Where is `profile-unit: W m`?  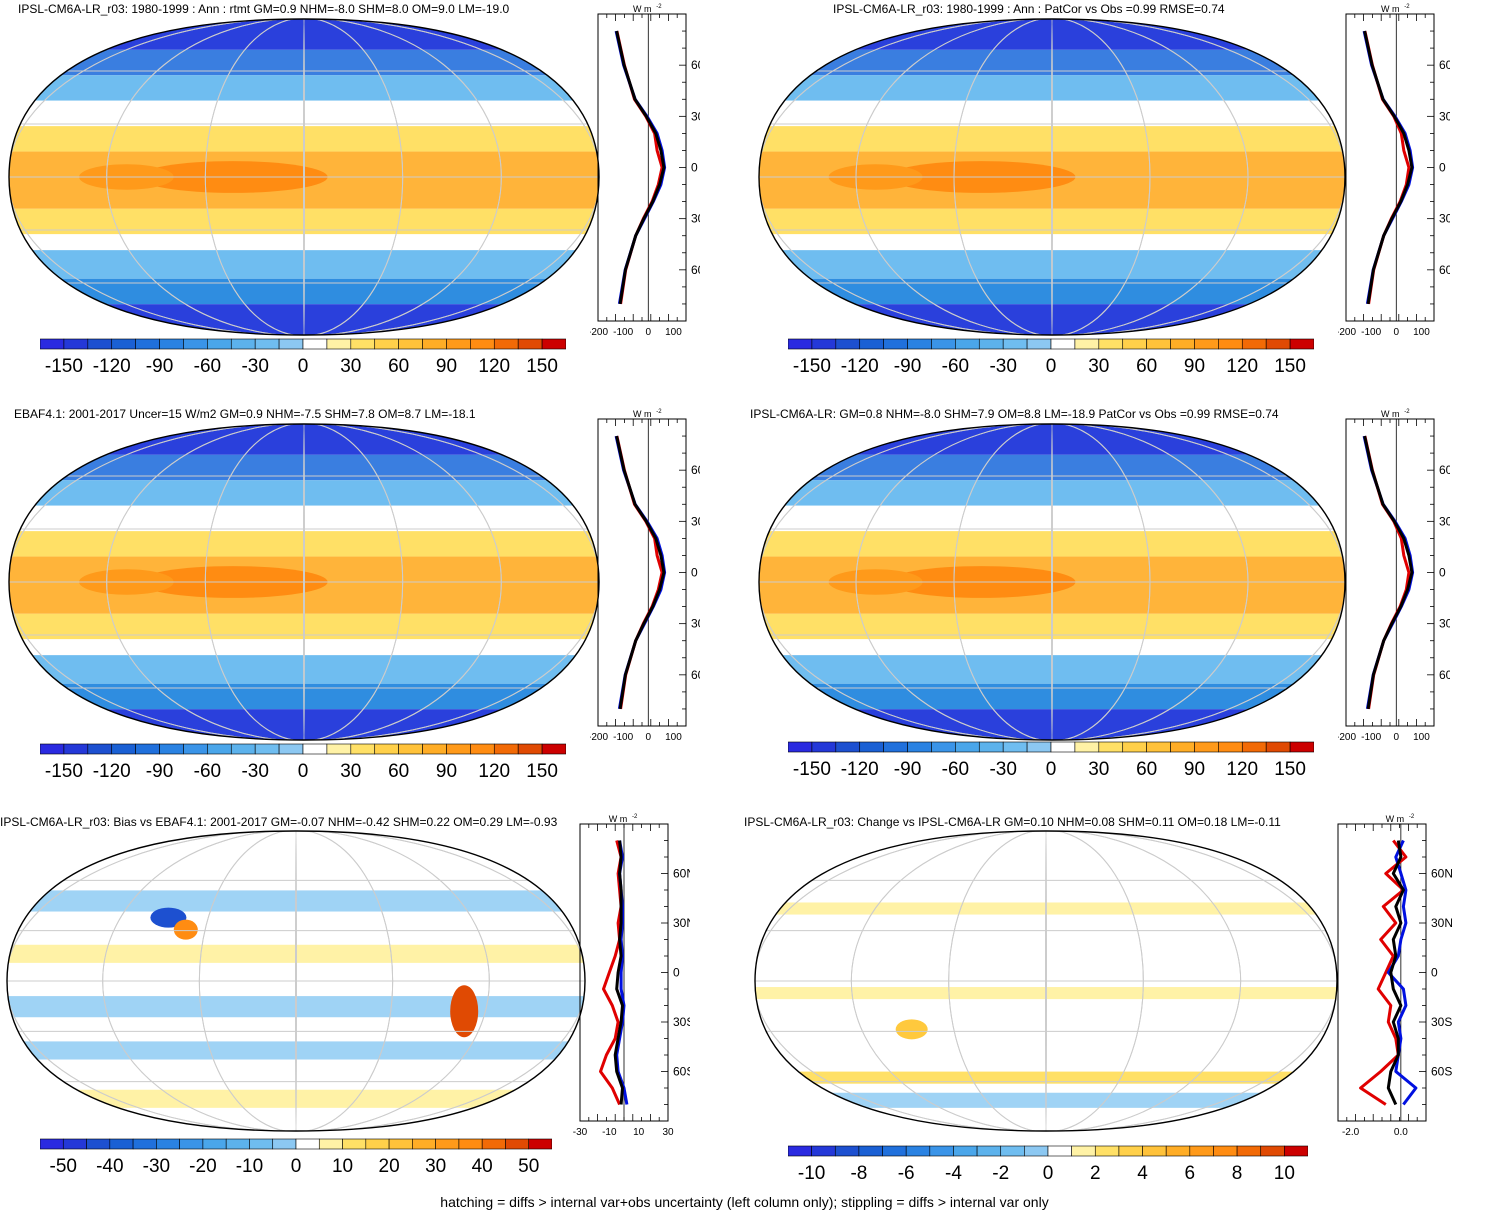 profile-unit: W m is located at coordinates (1390, 9).